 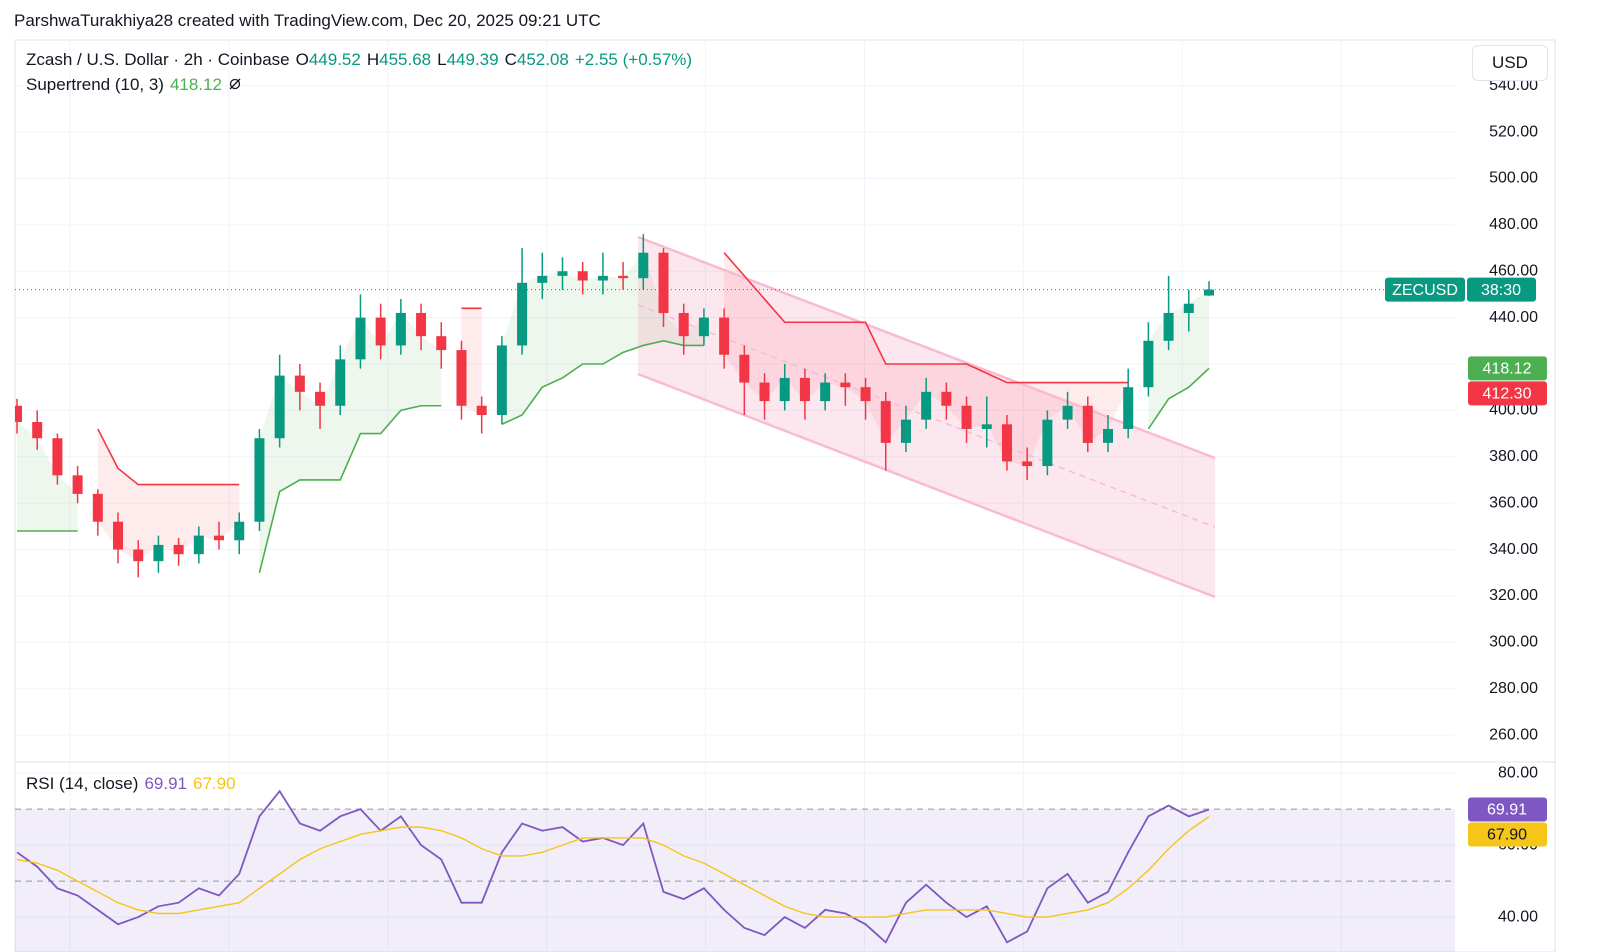 What do you see at coordinates (926, 485) in the screenshot?
I see `channel-bottom` at bounding box center [926, 485].